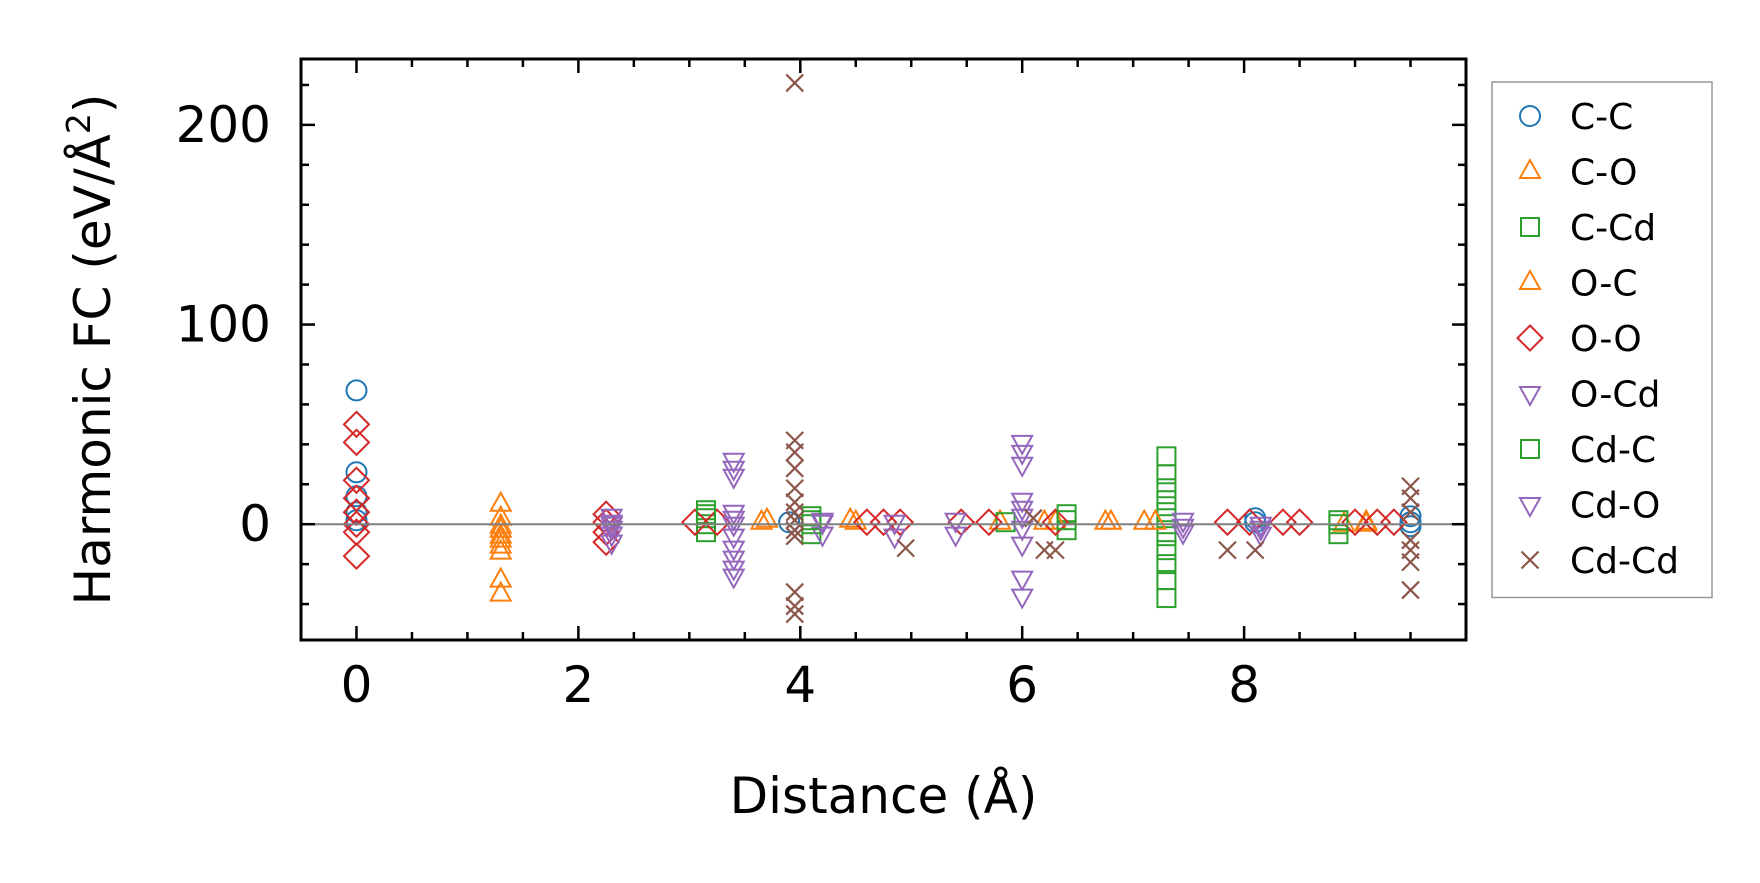 Image resolution: width=1760 pixels, height=883 pixels. I want to click on legend-label-o-o: O-O, so click(1606, 339).